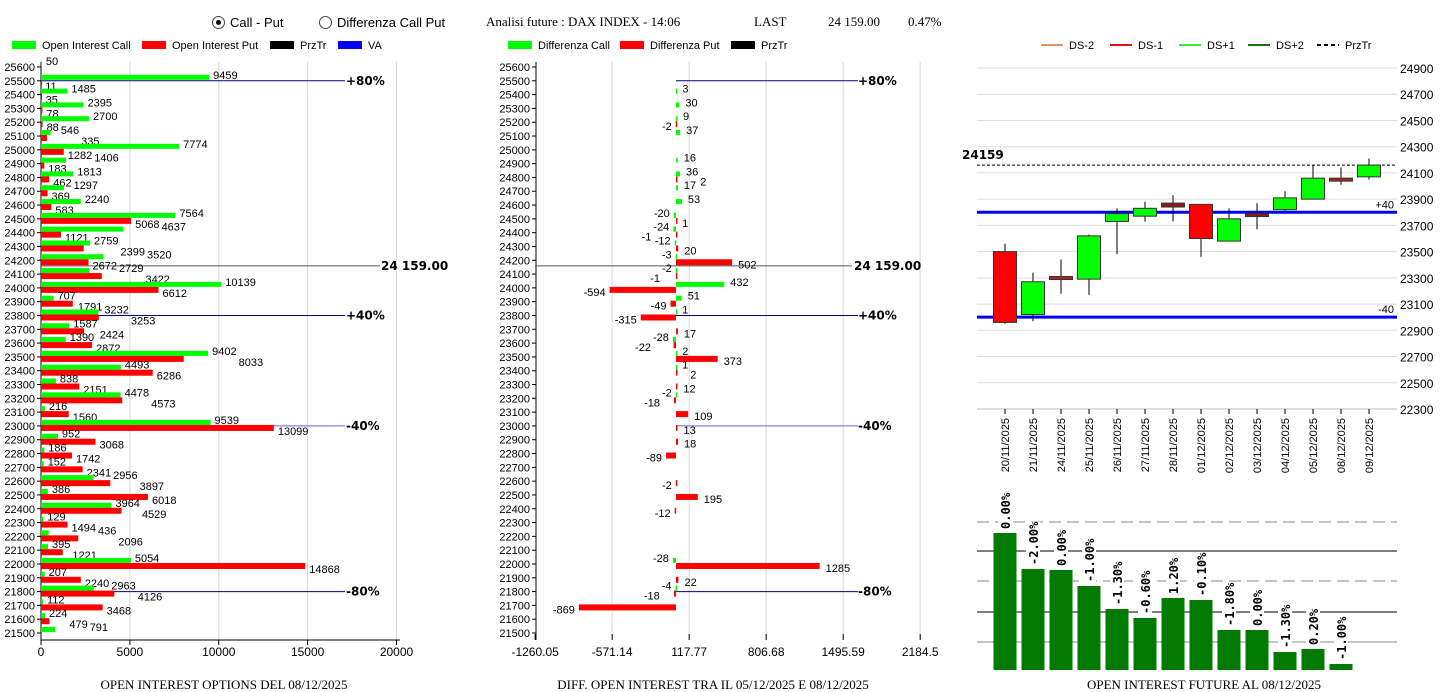  I want to click on va-label: -40, so click(1386, 310).